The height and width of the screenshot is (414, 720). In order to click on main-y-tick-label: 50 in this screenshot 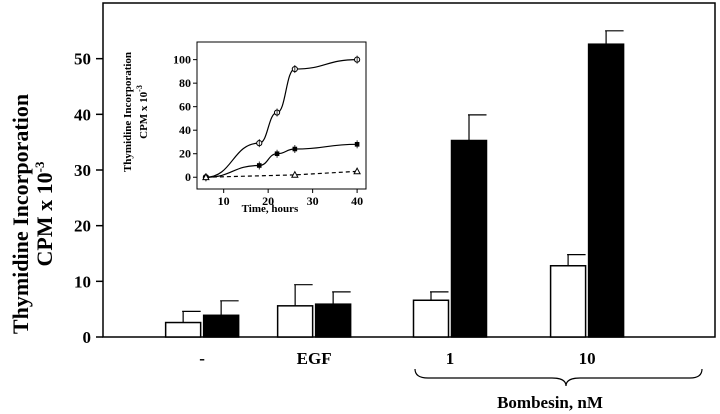, I will do `click(82, 59)`.